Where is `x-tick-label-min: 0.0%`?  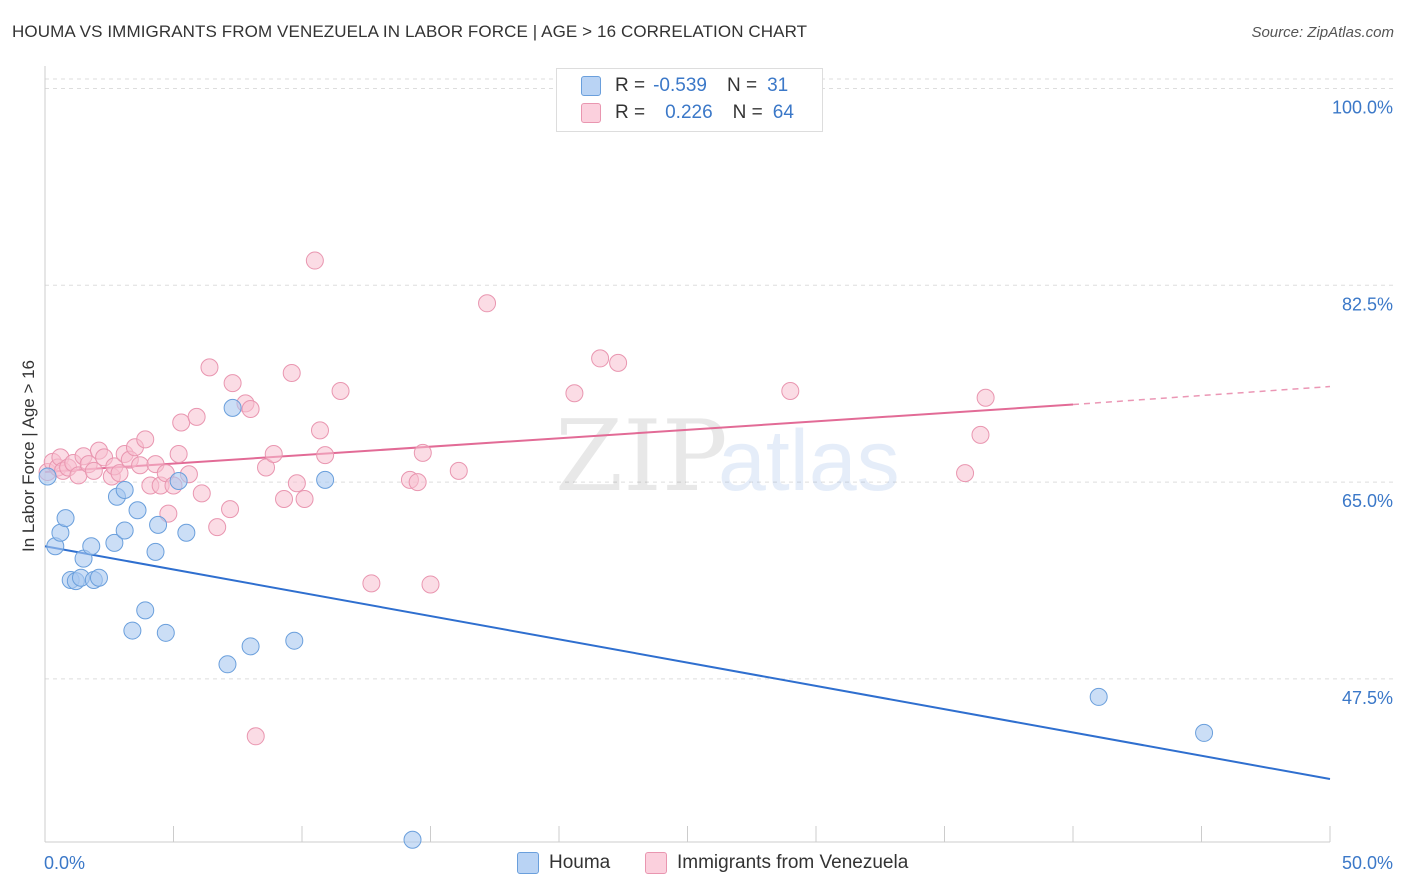 x-tick-label-min: 0.0% is located at coordinates (64, 863).